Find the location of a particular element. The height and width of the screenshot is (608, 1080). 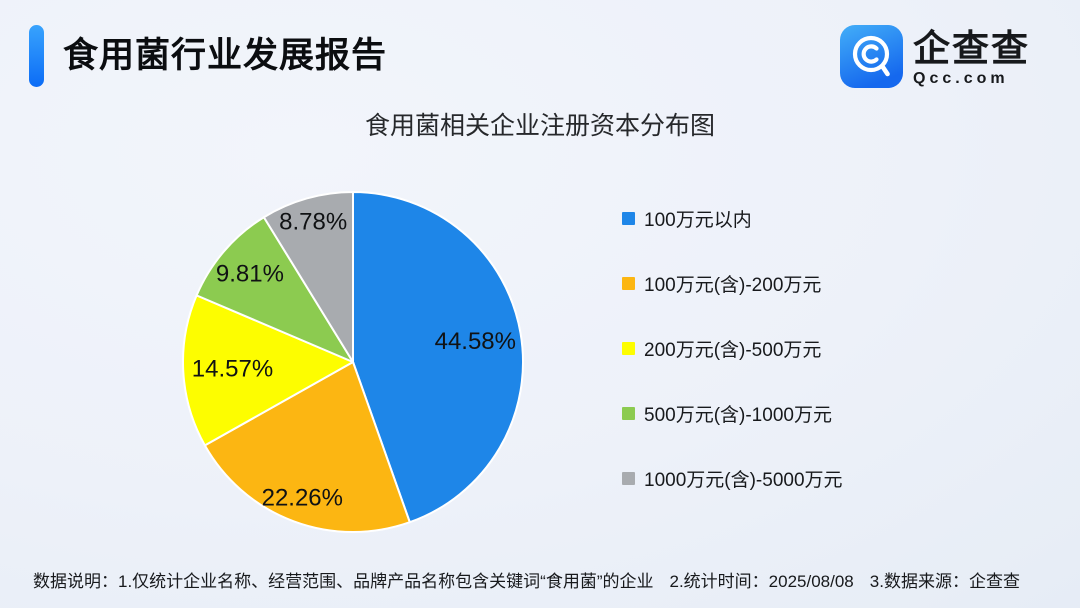

pie-slice-label-4: 8.78% is located at coordinates (313, 221).